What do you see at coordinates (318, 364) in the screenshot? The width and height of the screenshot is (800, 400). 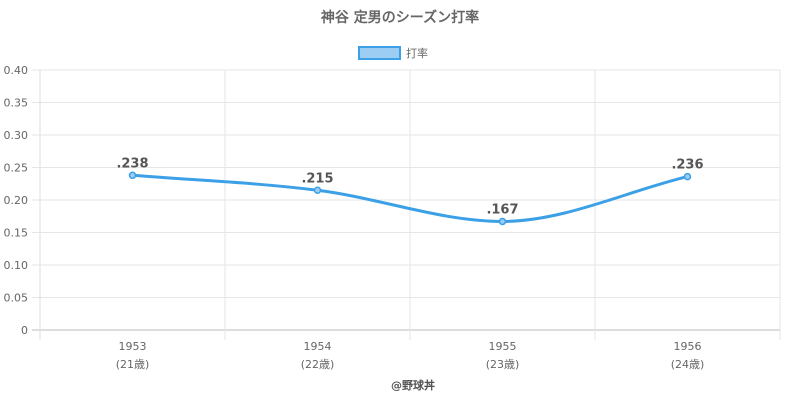 I see `x-tick-sublabel: (22歳)` at bounding box center [318, 364].